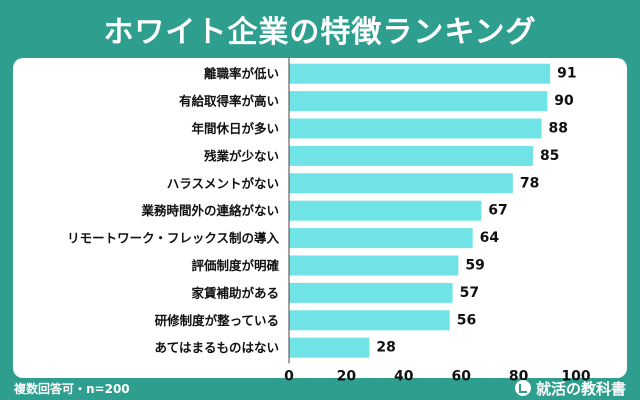 The image size is (640, 400). Describe the element at coordinates (235, 265) in the screenshot. I see `category-label: 評価制度が明確` at that location.